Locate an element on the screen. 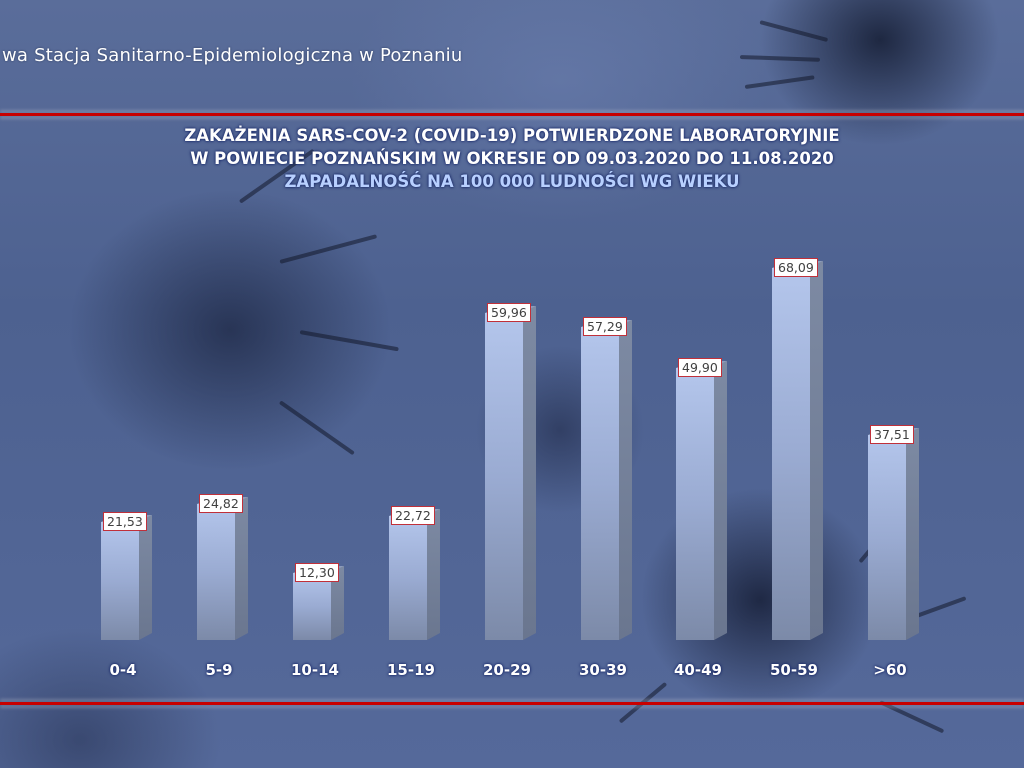 The height and width of the screenshot is (768, 1024). value-label: 12,30 is located at coordinates (317, 572).